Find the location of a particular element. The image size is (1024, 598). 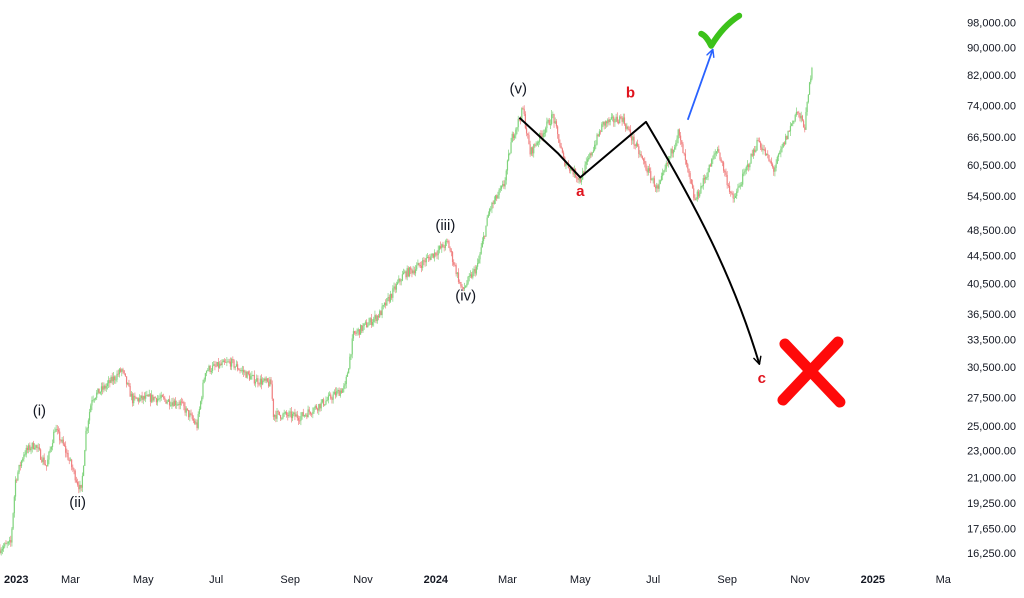

x-tick-label: Sep is located at coordinates (727, 580).